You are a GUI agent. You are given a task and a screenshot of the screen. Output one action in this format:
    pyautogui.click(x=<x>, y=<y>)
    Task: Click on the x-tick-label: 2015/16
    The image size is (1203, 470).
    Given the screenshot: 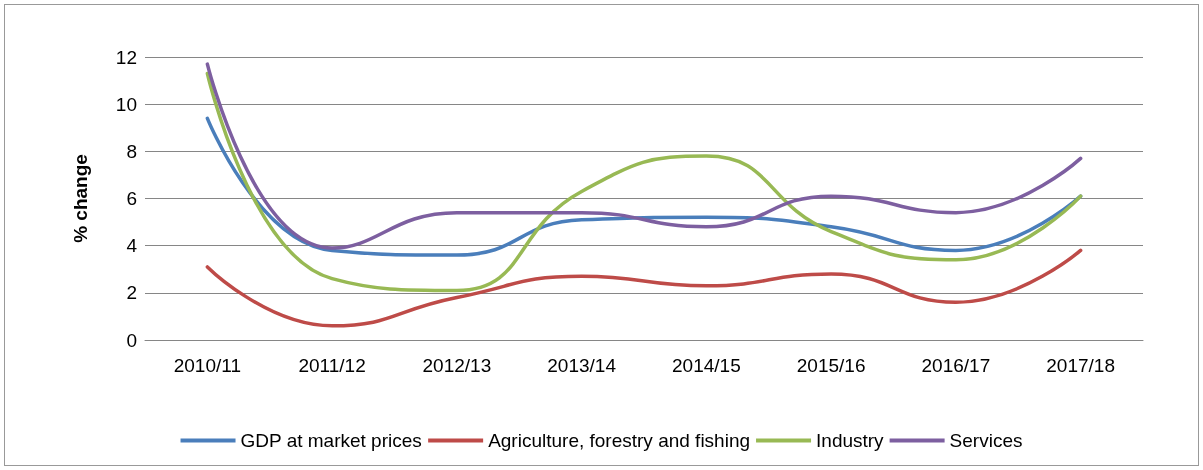 What is the action you would take?
    pyautogui.click(x=831, y=365)
    